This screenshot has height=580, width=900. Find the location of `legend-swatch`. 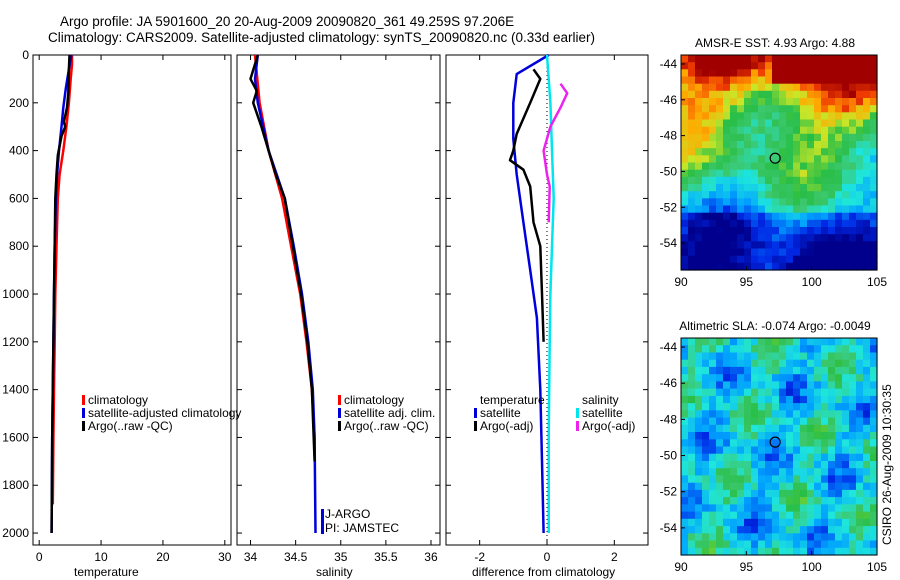

legend-swatch is located at coordinates (577, 426).